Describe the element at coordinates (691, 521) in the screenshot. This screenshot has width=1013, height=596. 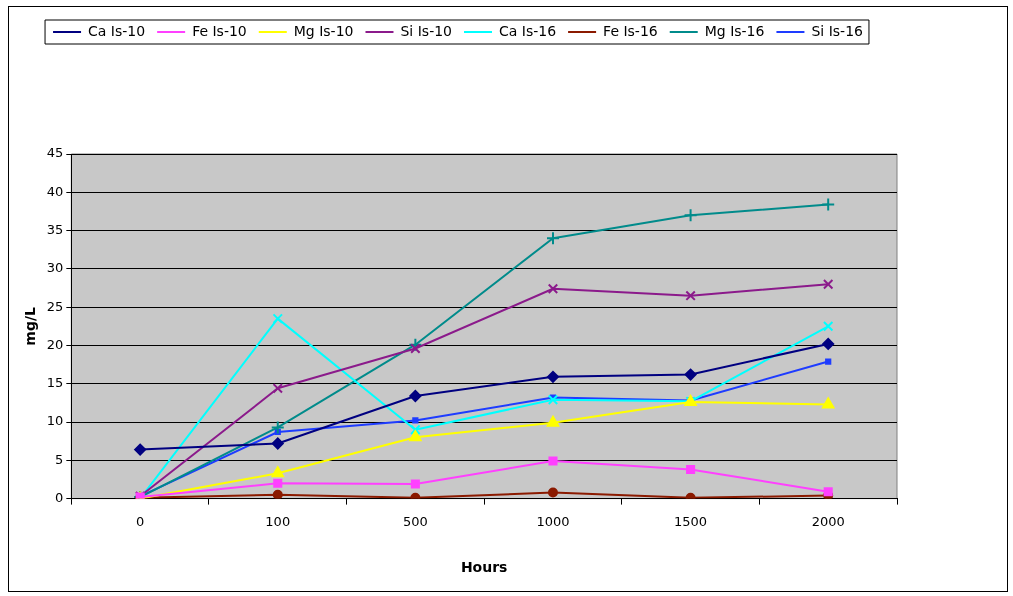
I see `x-tick-label: 1500` at that location.